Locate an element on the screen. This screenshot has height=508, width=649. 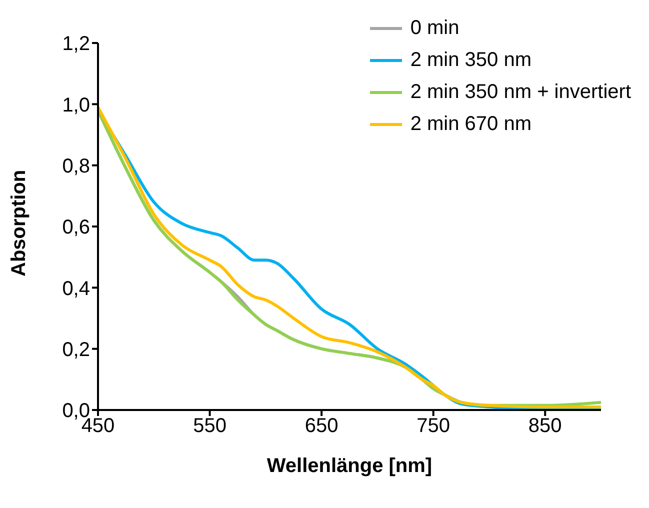
y-tick-label: 0,8 is located at coordinates (76, 166).